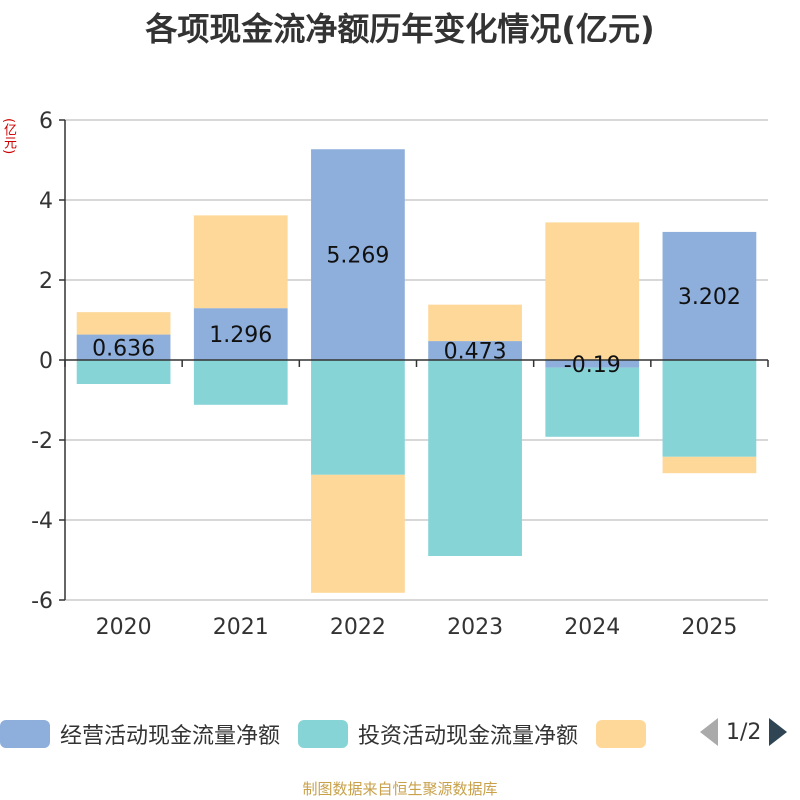  I want to click on legend-prev-icon, so click(709, 732).